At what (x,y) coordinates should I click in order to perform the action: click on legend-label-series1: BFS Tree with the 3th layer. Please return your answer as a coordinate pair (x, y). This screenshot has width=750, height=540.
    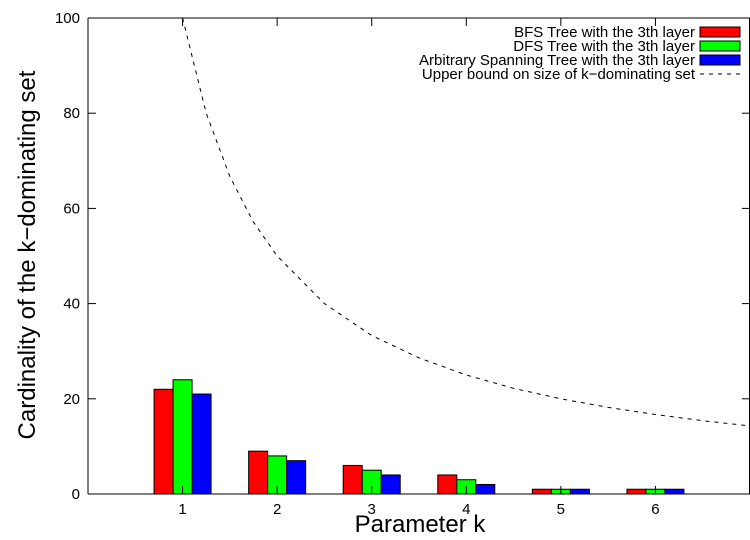
    Looking at the image, I should click on (604, 32).